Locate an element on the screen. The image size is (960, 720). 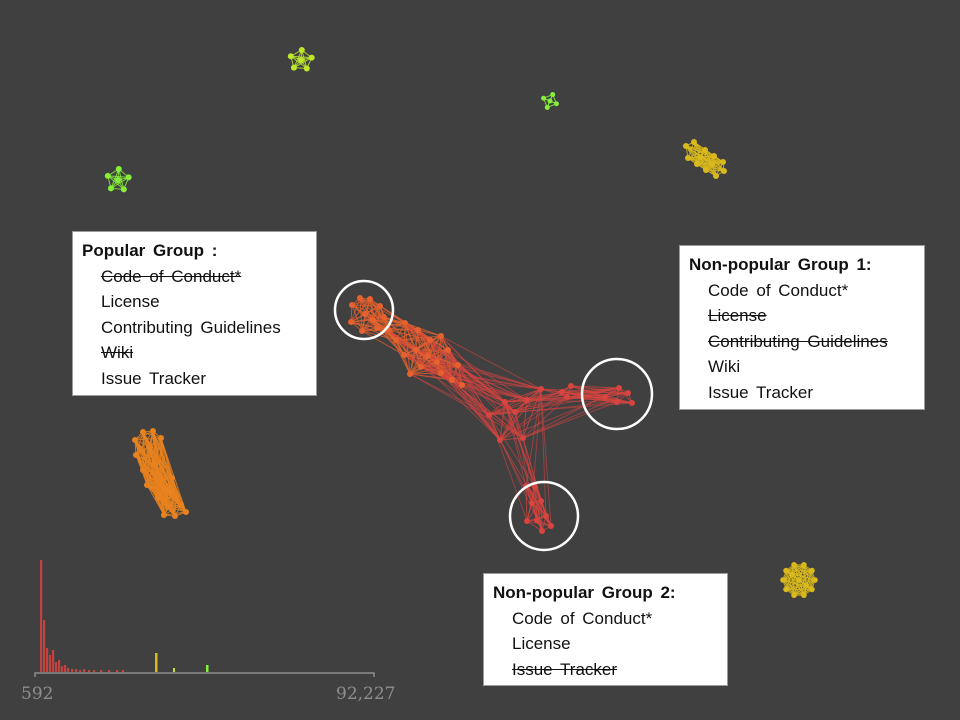
histogram-axis-min-label: 592 is located at coordinates (37, 694).